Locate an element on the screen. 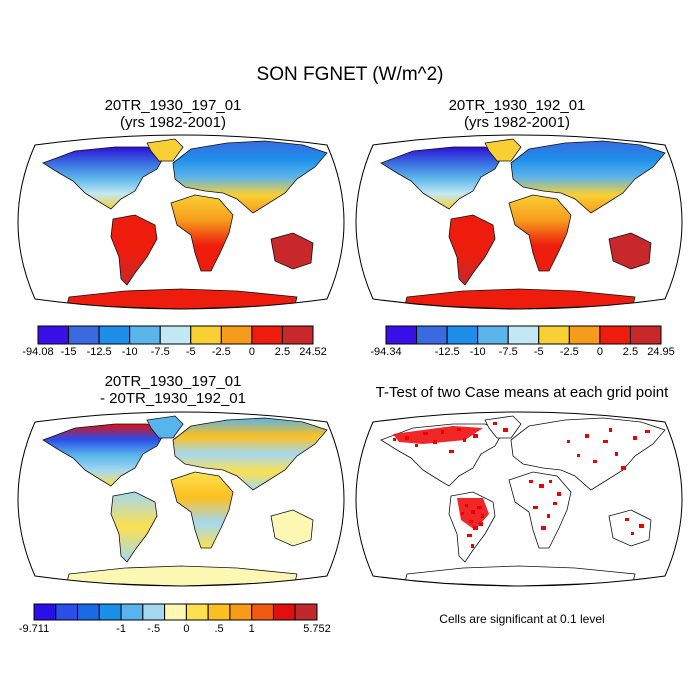 The image size is (700, 700). panel-2-title-line2: (yrs 1982-2001) is located at coordinates (517, 122).